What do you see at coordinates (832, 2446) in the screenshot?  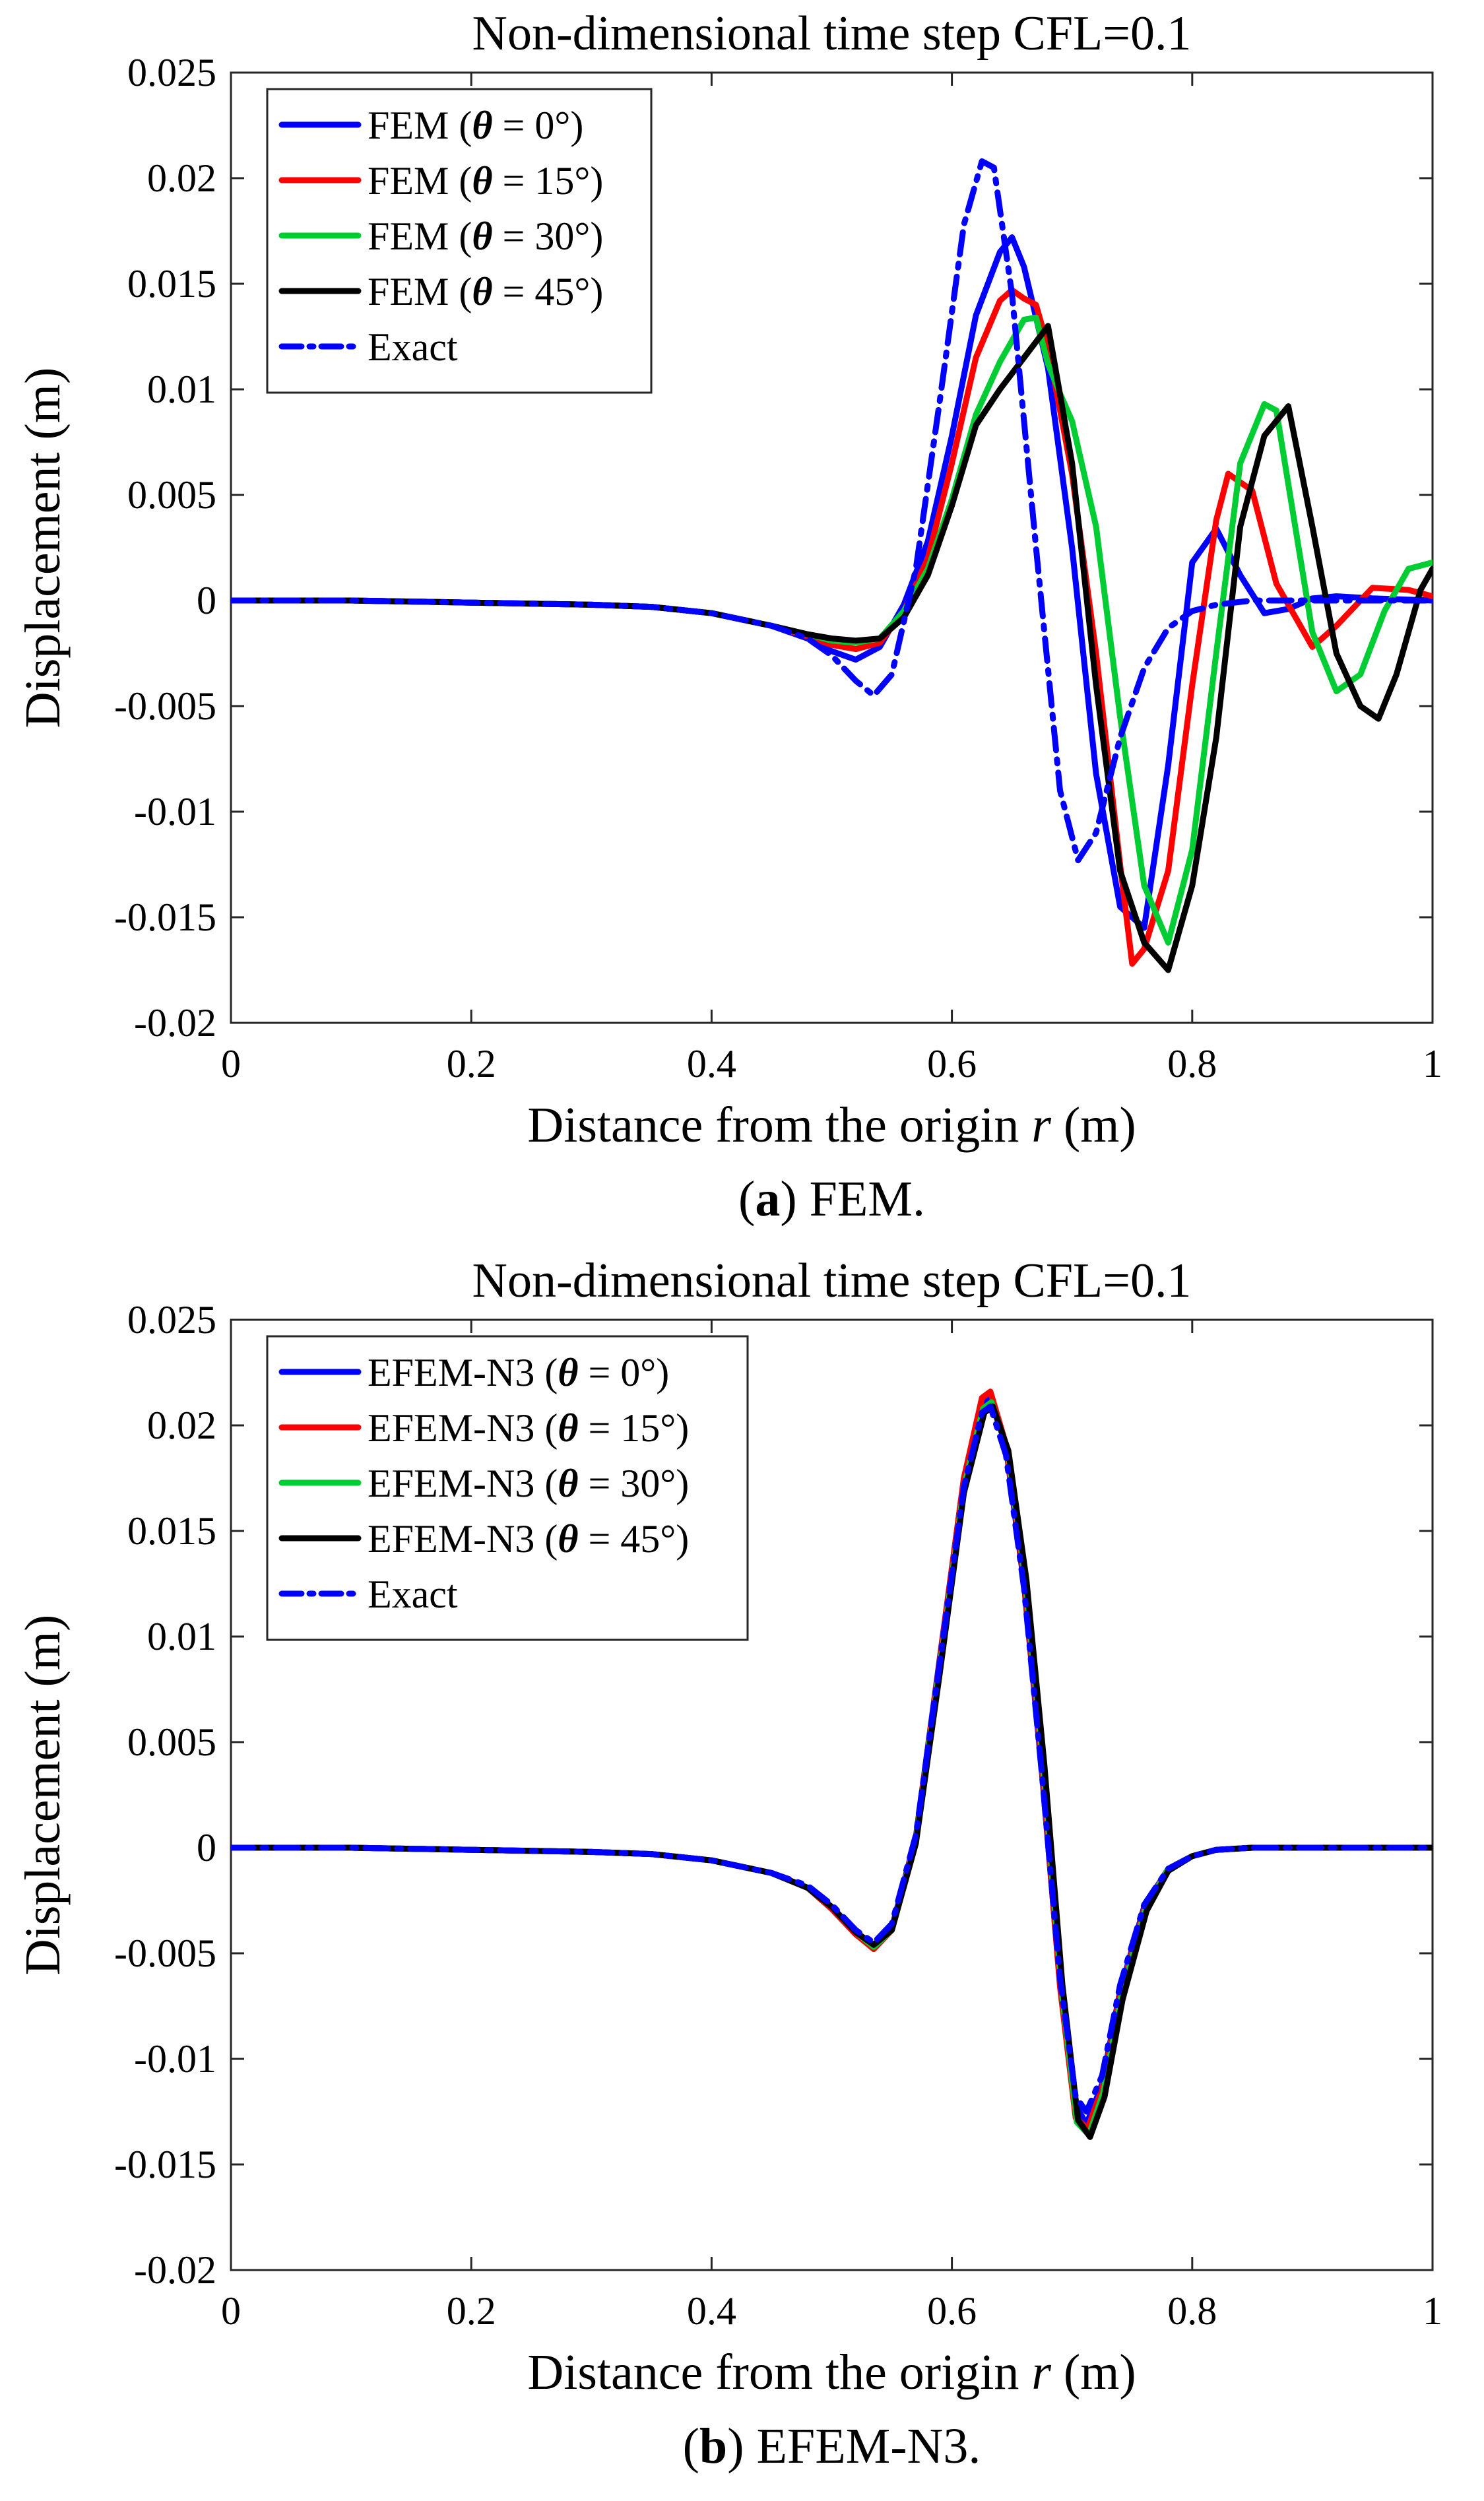 I see `figure-caption: (b) EFEM-N3.` at bounding box center [832, 2446].